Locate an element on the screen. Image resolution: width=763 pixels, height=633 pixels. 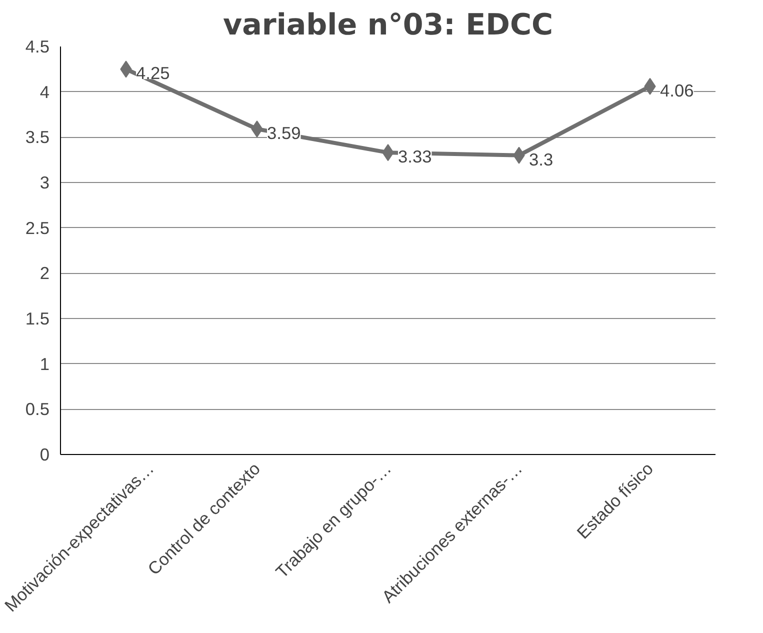
y-tick-label: 1.5 is located at coordinates (37, 318).